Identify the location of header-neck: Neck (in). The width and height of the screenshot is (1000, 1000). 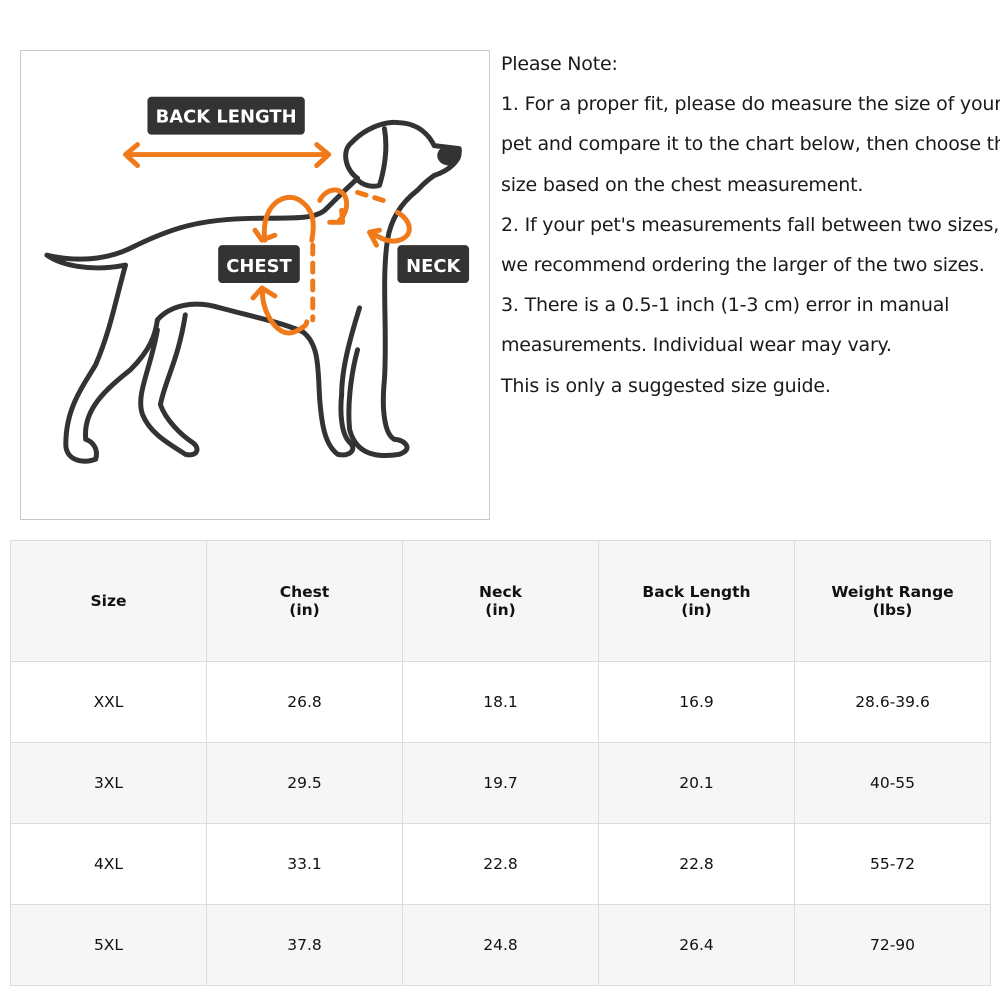
(500, 601).